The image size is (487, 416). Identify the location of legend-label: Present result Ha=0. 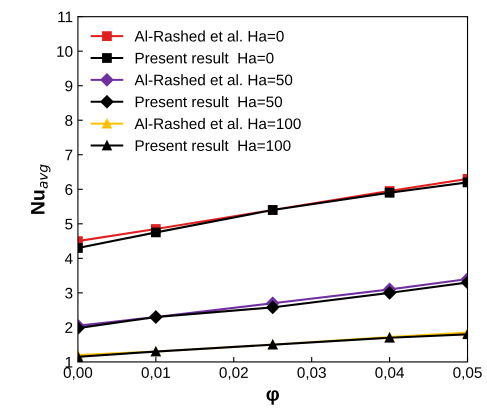
(205, 58).